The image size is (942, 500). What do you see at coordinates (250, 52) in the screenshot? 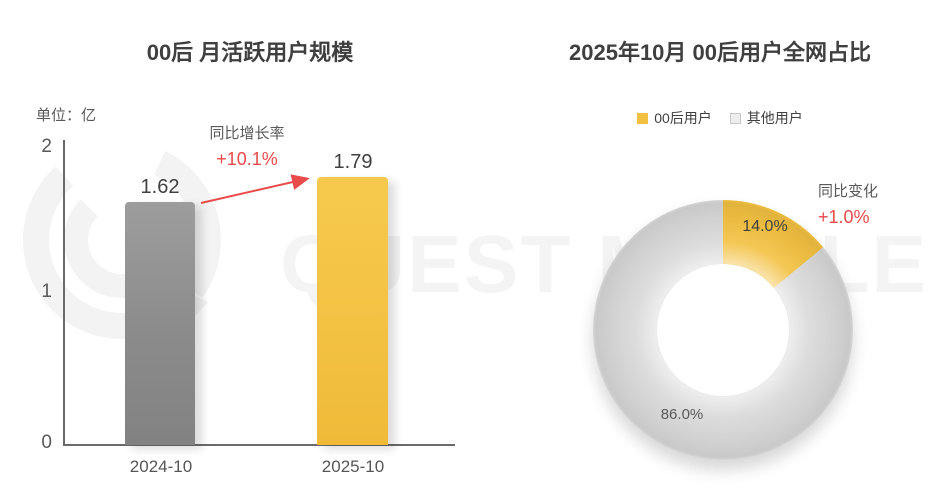
I see `bar-chart-title: 00后 月活跃用户规模` at bounding box center [250, 52].